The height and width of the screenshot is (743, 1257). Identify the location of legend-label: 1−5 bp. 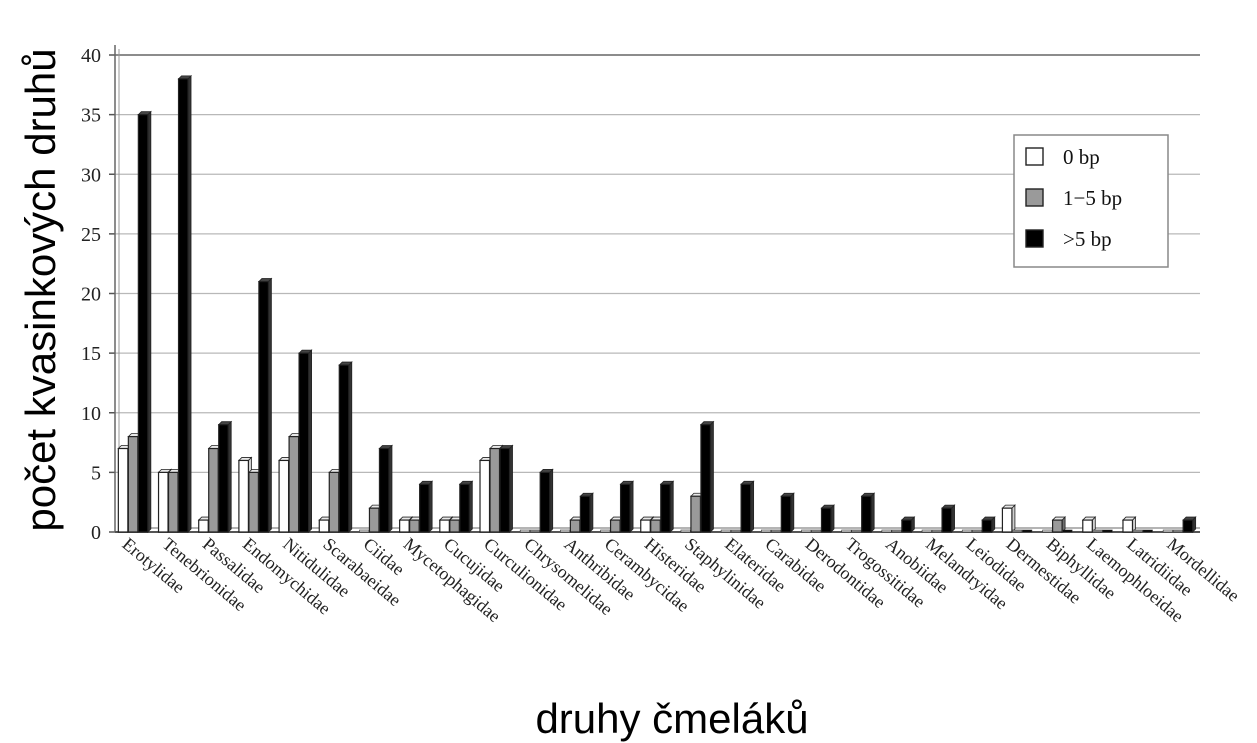
(1092, 198).